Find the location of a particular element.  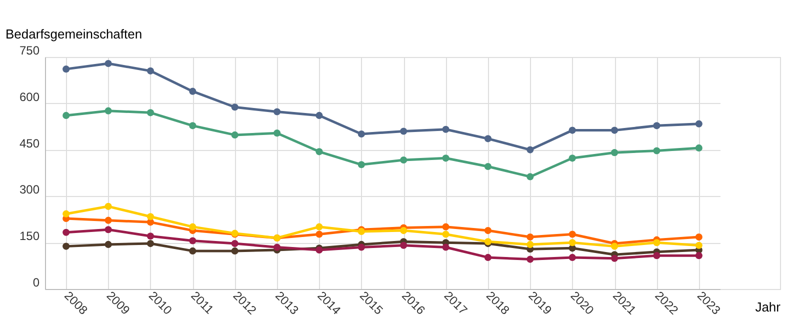

y-tick-label: 750 is located at coordinates (29, 51).